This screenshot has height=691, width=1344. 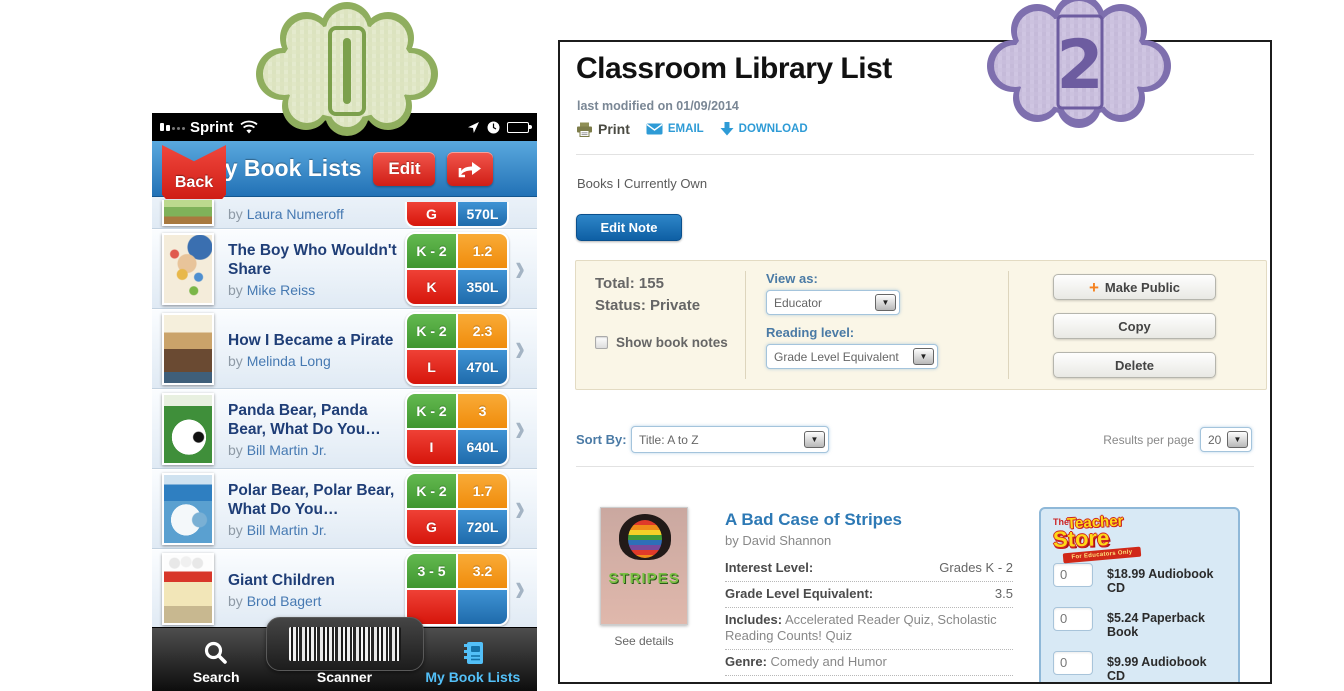 I want to click on envelope-icon, so click(x=654, y=129).